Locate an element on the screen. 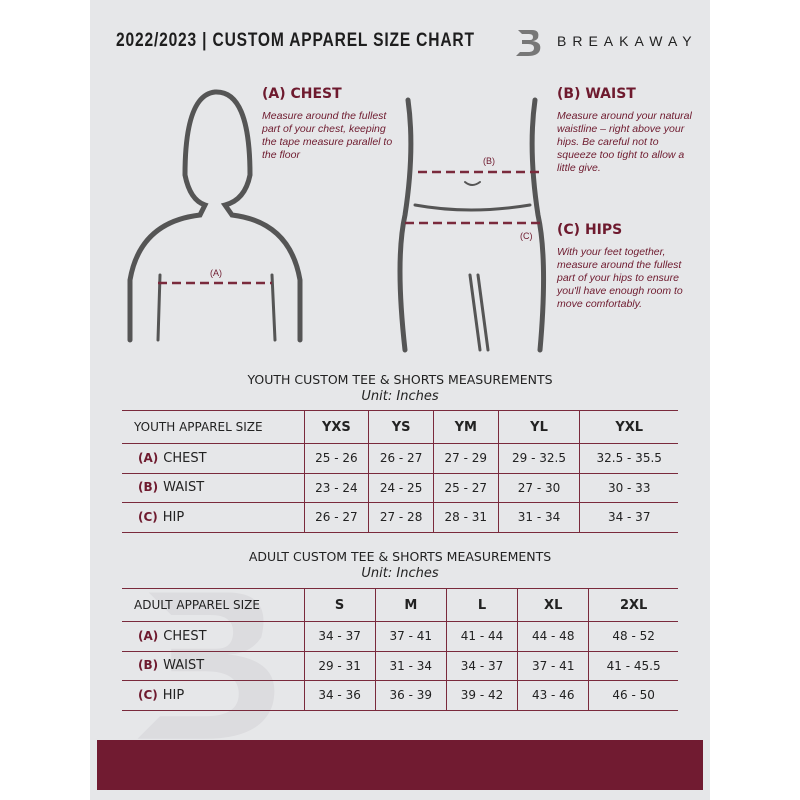 The height and width of the screenshot is (800, 800). size-col: S is located at coordinates (339, 605).